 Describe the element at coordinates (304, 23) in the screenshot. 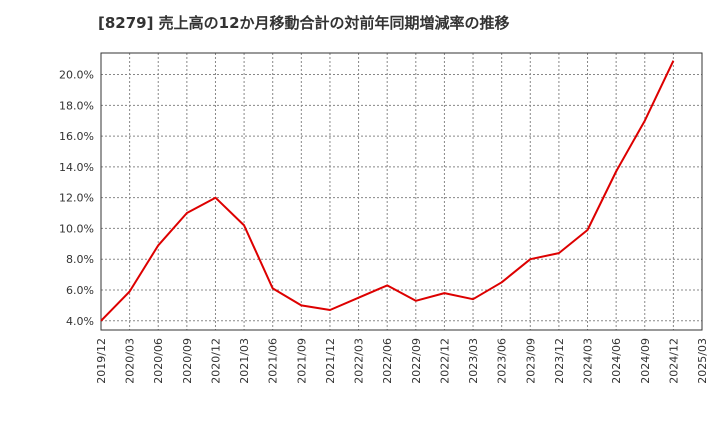

I see `chart-title: [8279] 売上高の12か月移動合計の対前年同期増減率の推移` at that location.